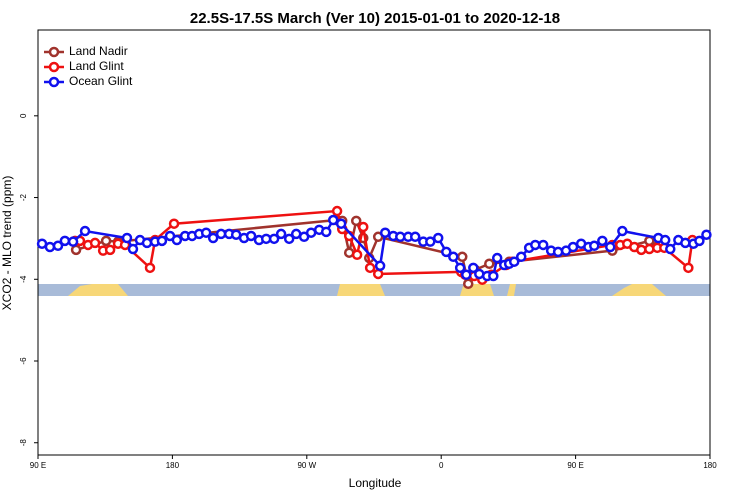 The height and width of the screenshot is (500, 750). Describe the element at coordinates (23, 197) in the screenshot. I see `y-tick-label: -2` at that location.